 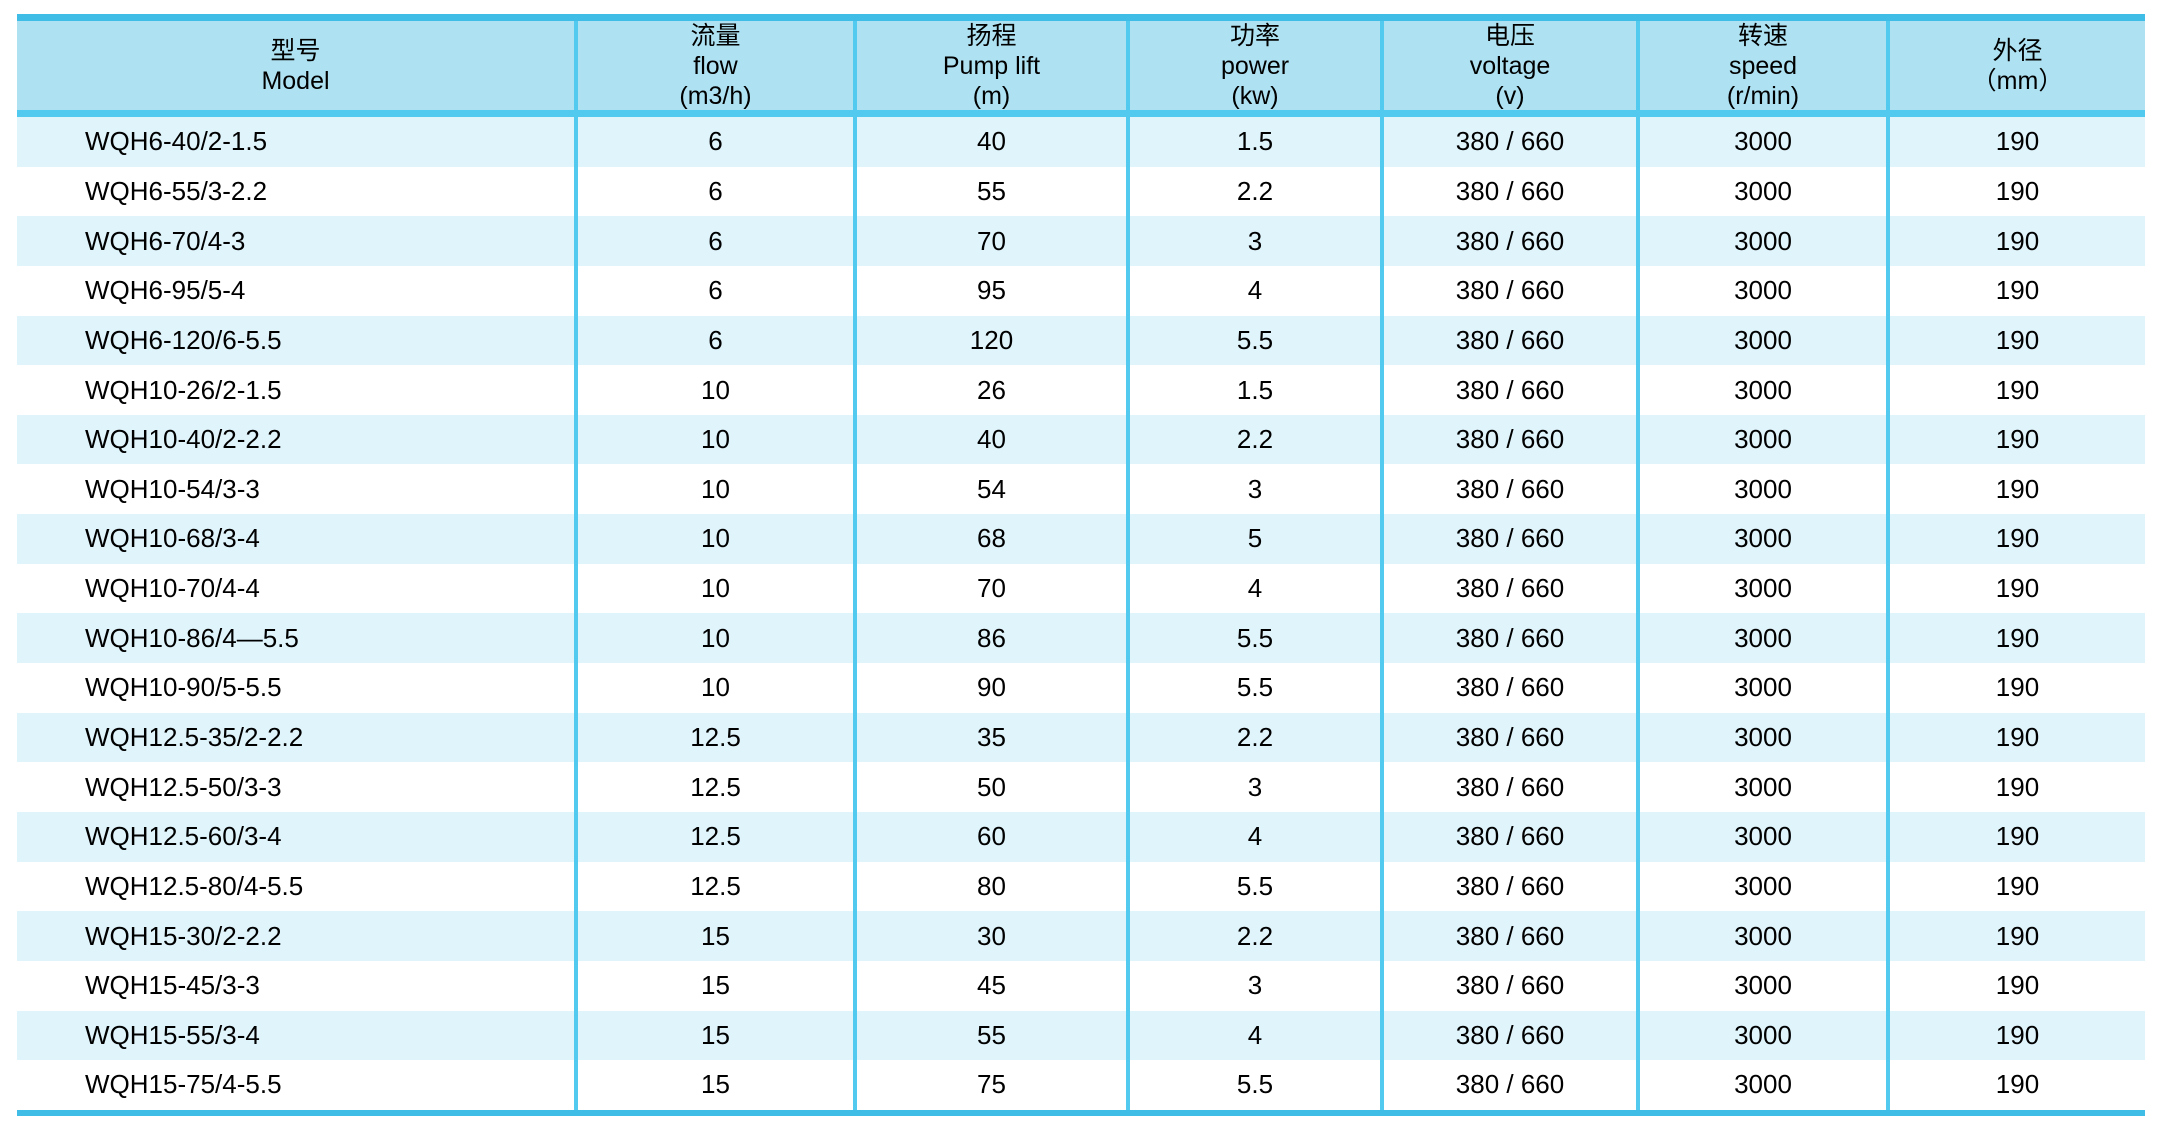 I want to click on model-cell: WQH15-75/4-5.5, so click(x=297, y=1085).